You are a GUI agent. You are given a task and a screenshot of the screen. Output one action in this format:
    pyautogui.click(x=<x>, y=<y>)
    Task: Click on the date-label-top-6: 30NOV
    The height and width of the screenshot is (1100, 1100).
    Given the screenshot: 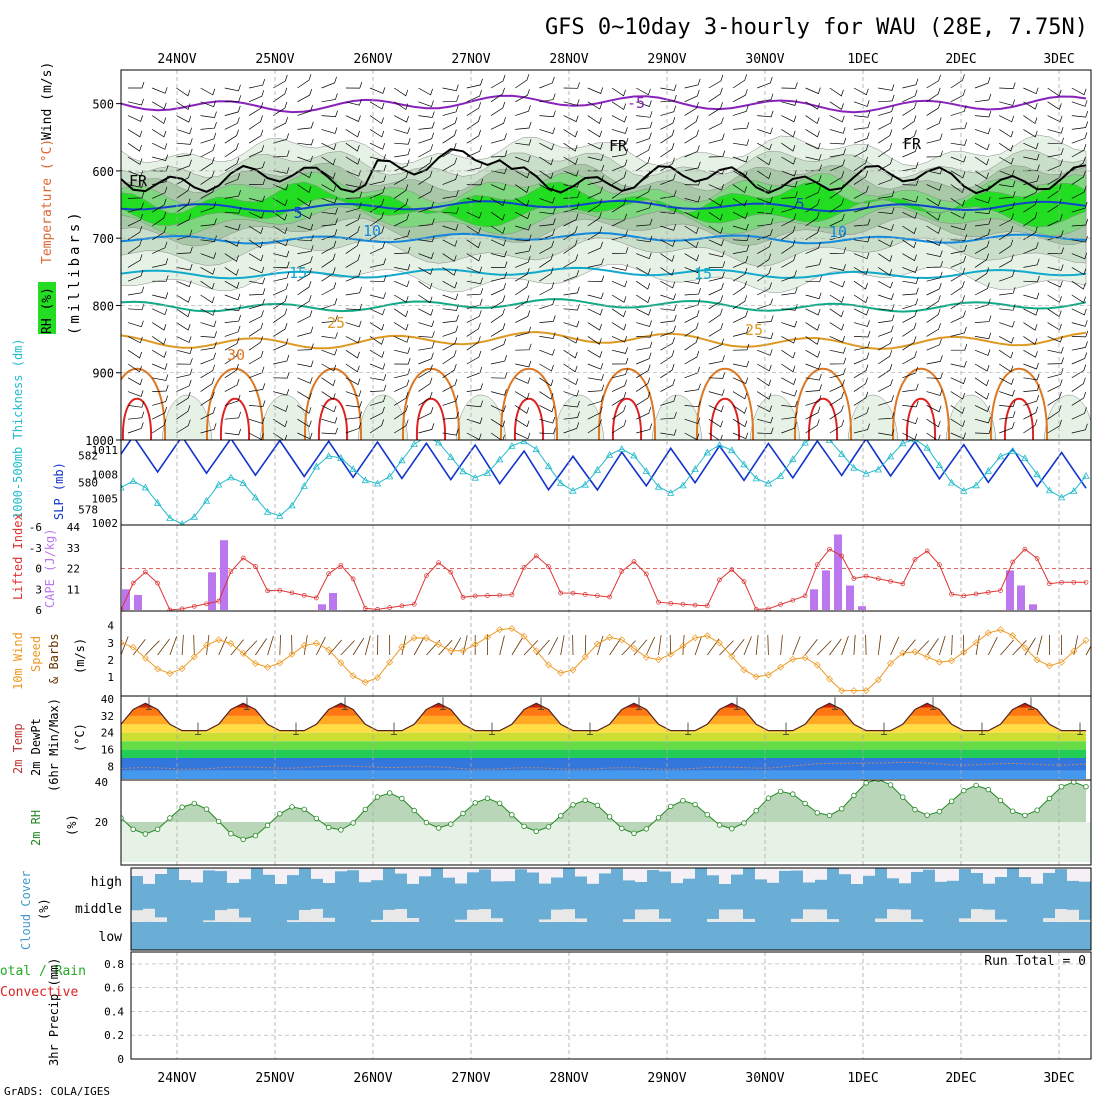 What is the action you would take?
    pyautogui.click(x=764, y=59)
    